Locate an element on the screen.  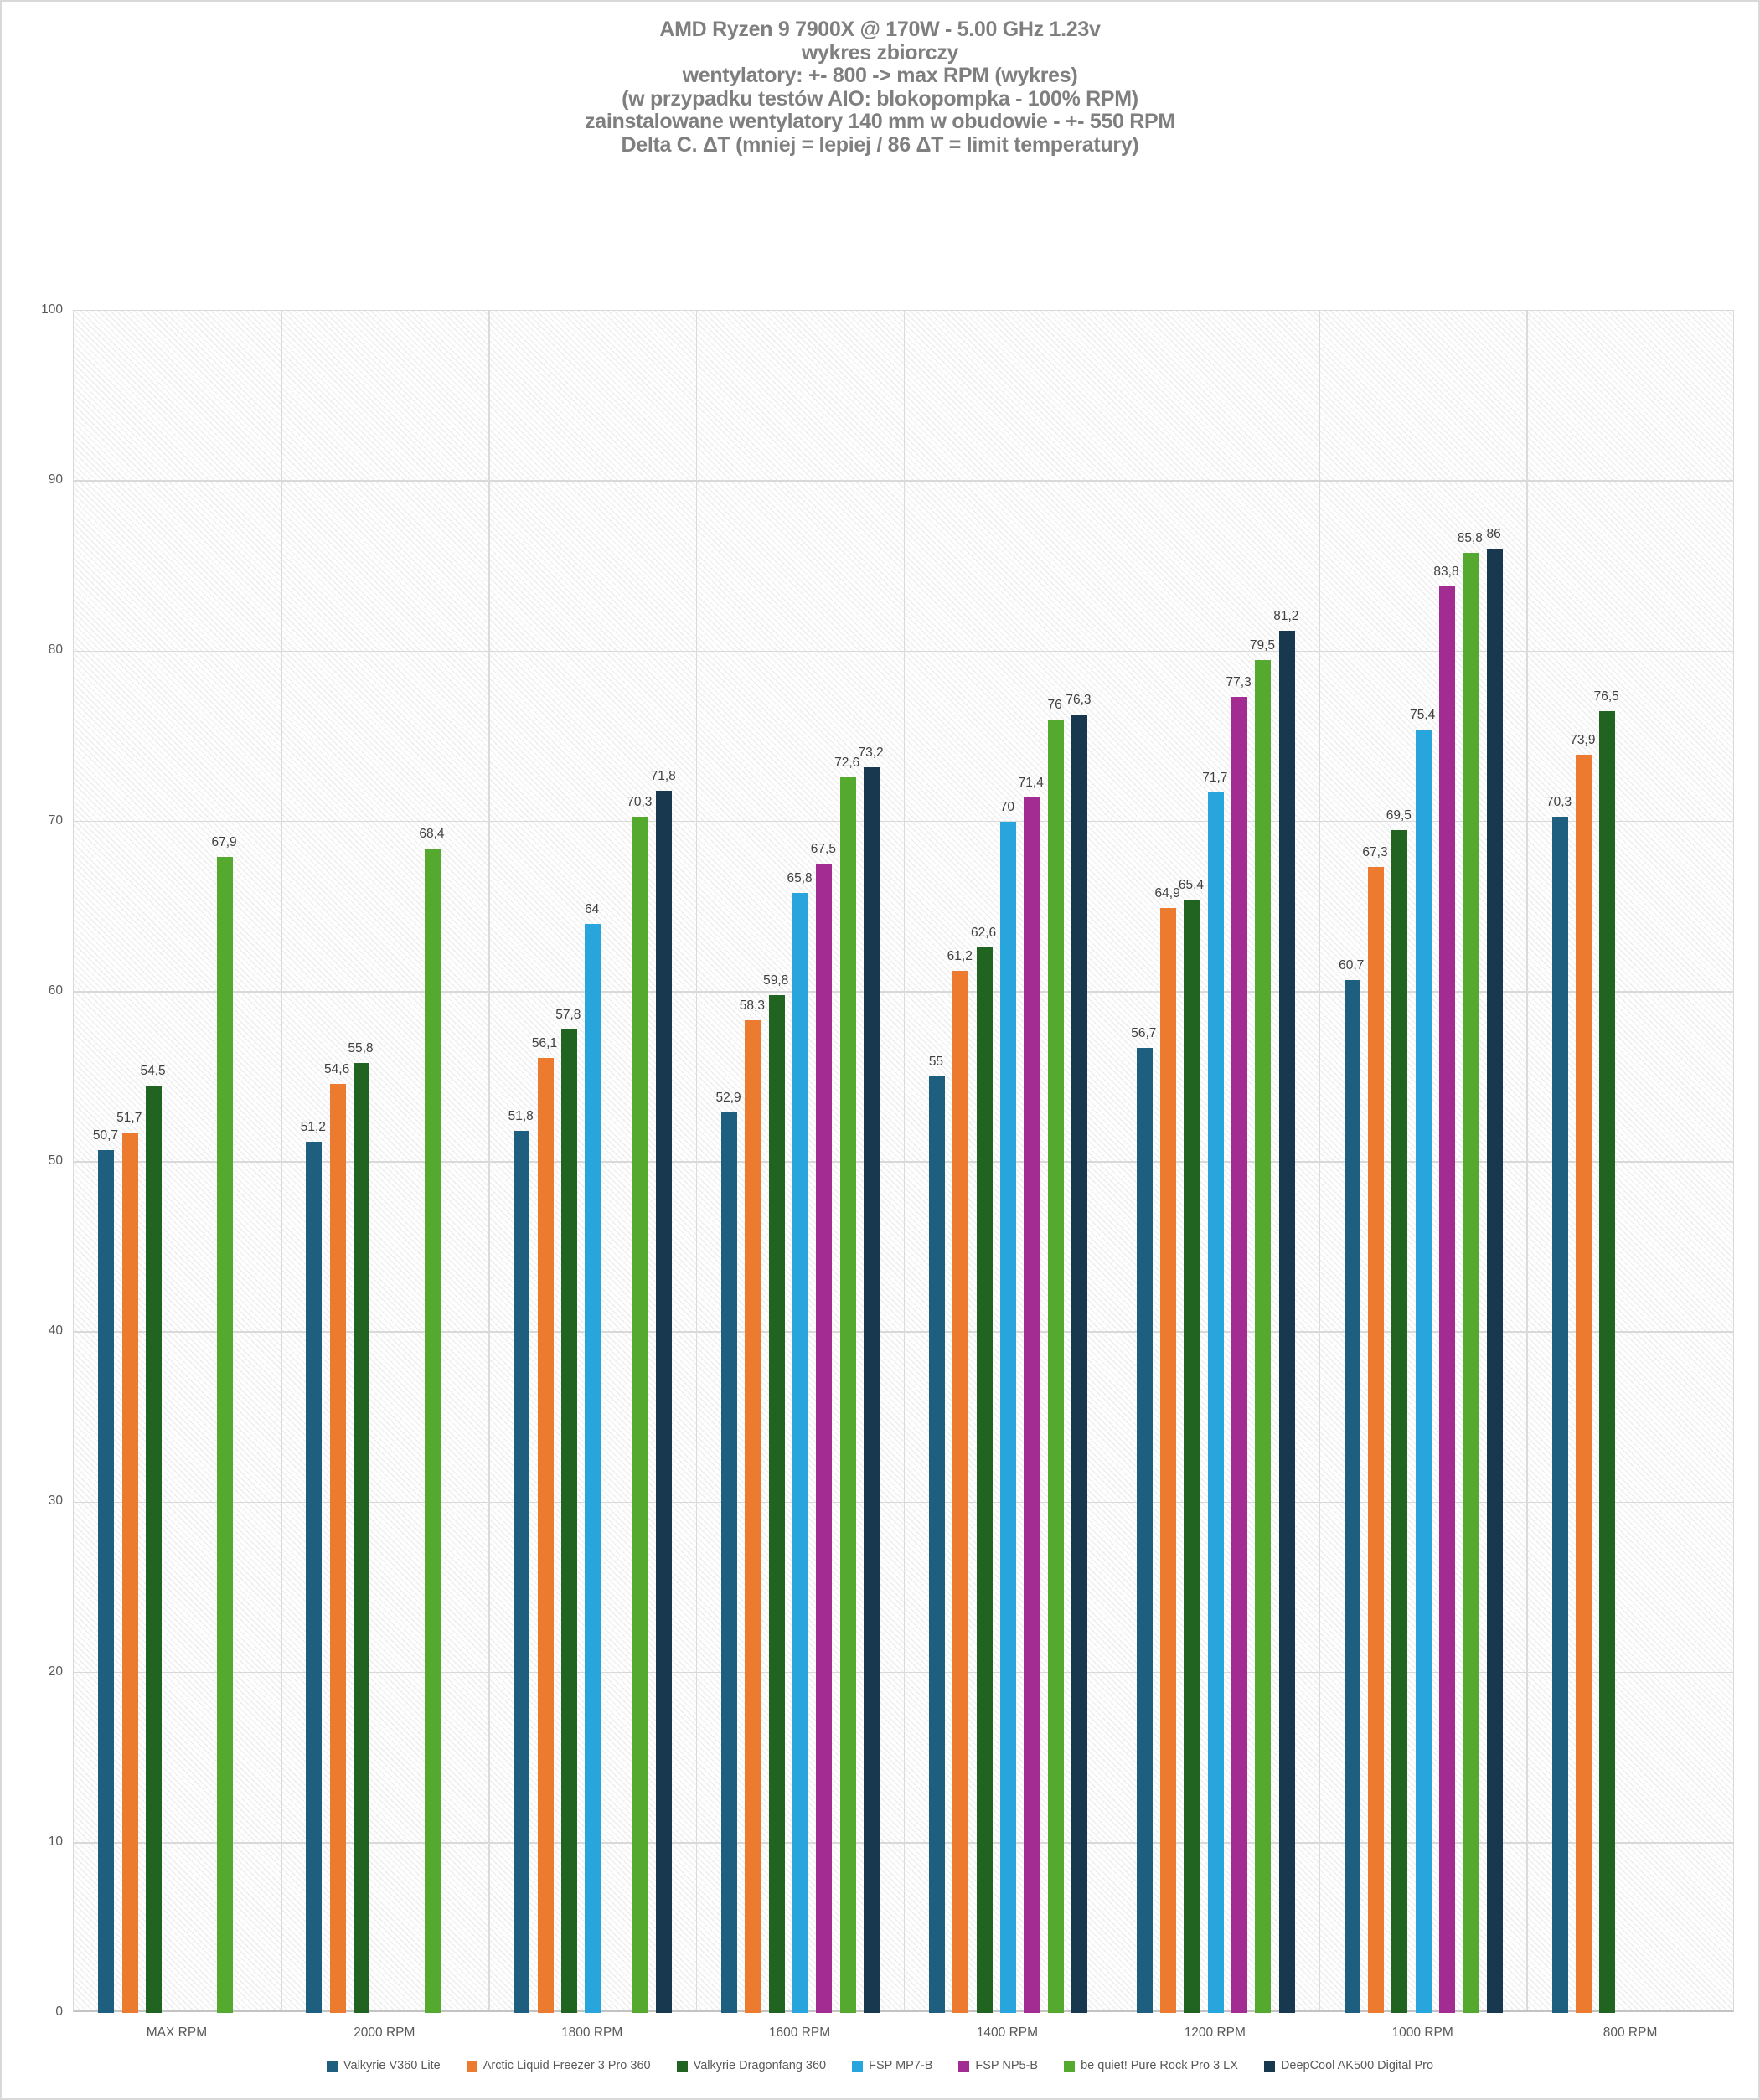
y-axis-tick-label: 100 is located at coordinates (52, 310).